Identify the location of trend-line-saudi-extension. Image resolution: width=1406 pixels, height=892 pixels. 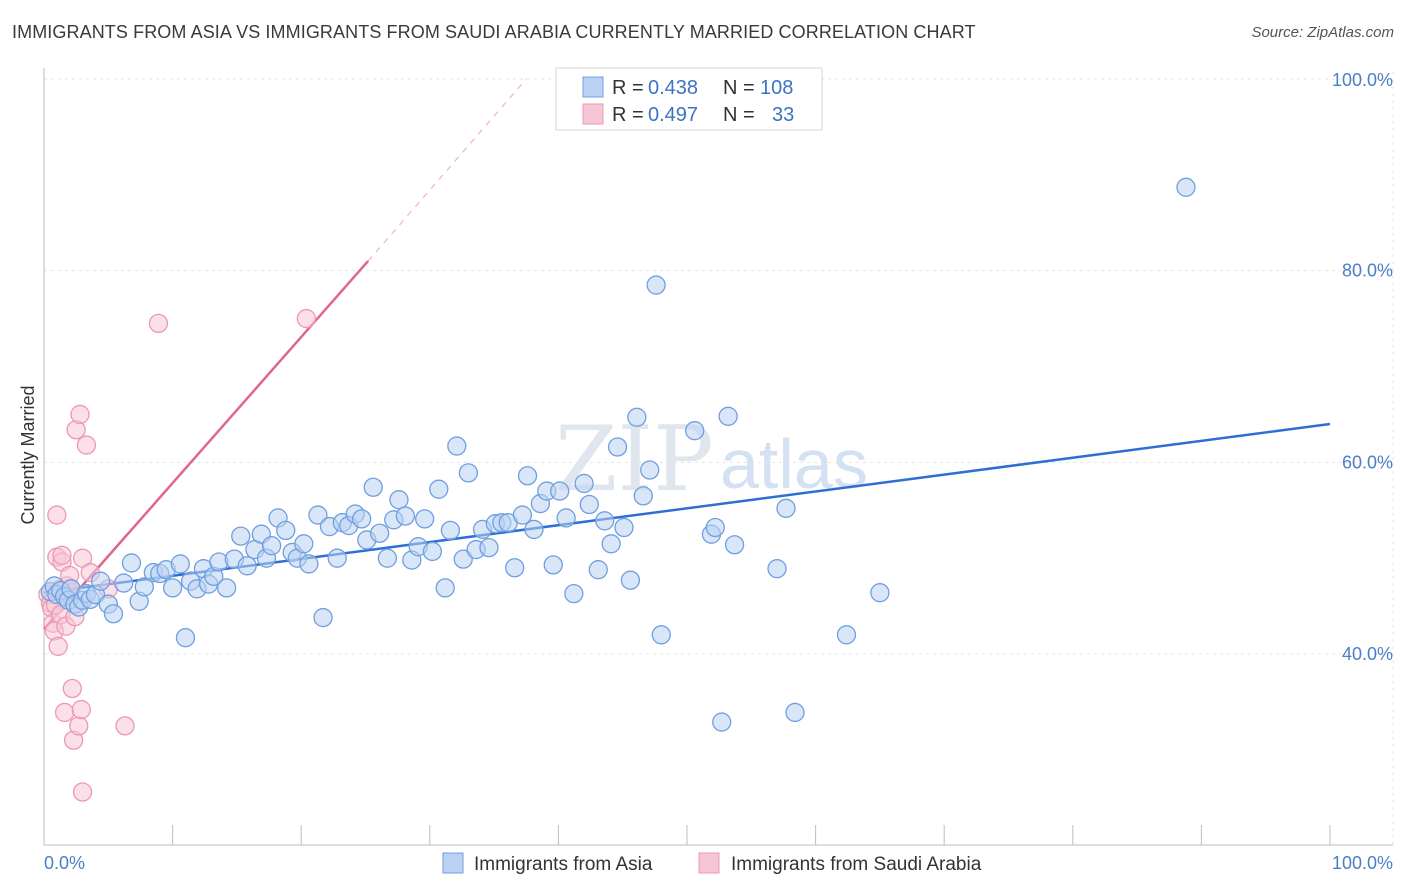
(447, 170).